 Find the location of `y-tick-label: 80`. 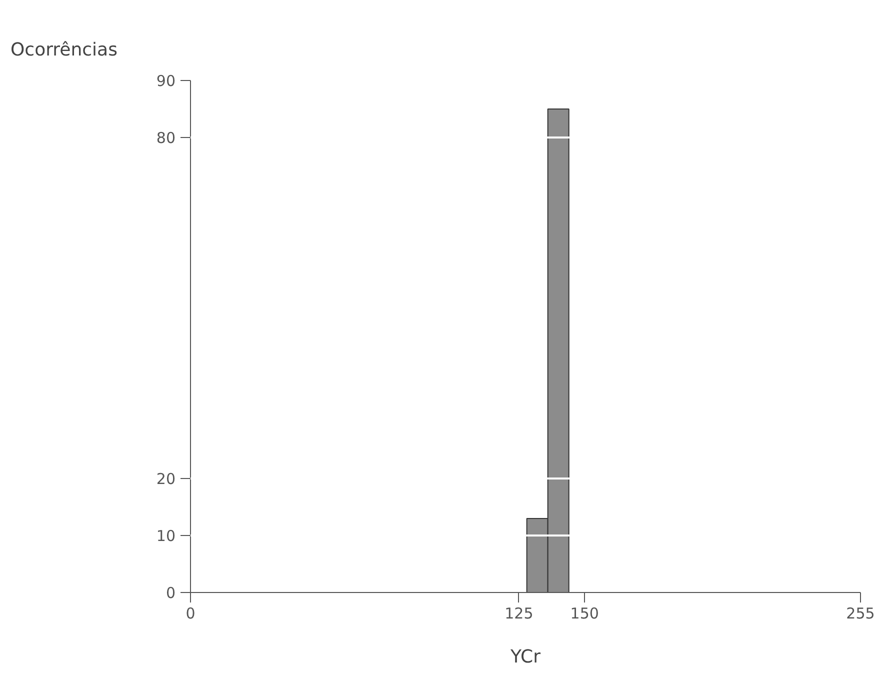

y-tick-label: 80 is located at coordinates (166, 137).